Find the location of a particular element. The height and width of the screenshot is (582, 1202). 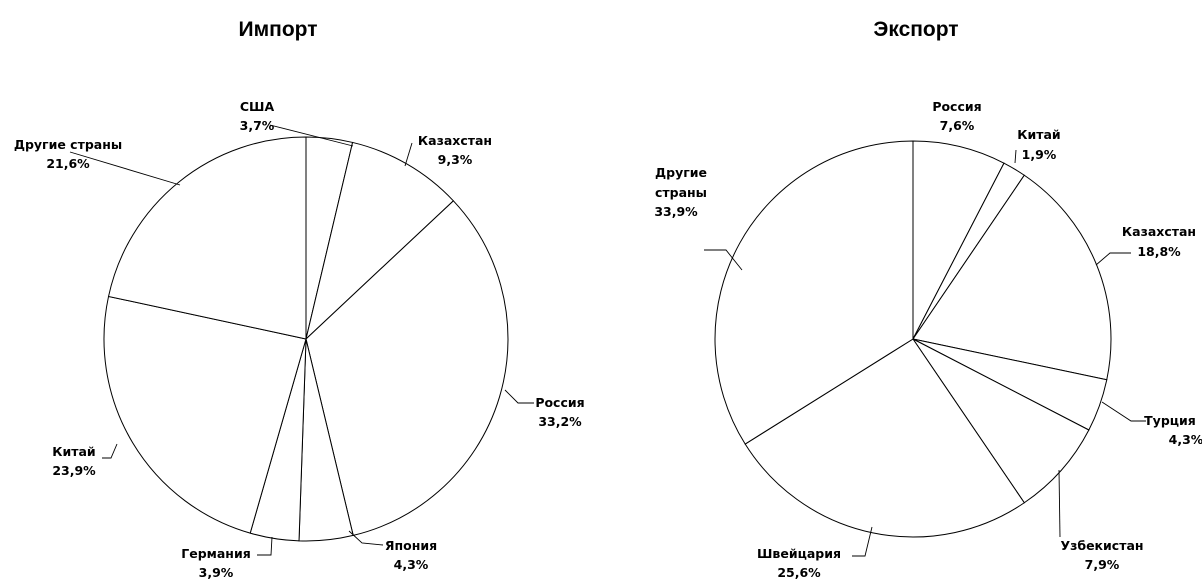

export-slice-швейцария is located at coordinates (884, 438).